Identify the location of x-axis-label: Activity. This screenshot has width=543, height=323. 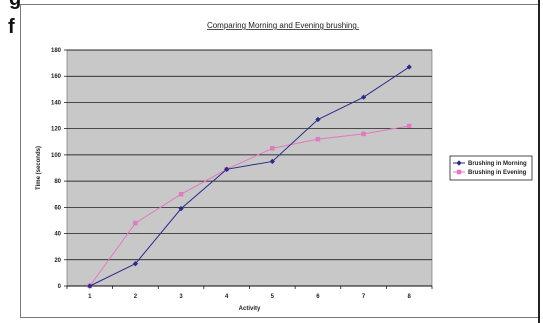
(250, 309).